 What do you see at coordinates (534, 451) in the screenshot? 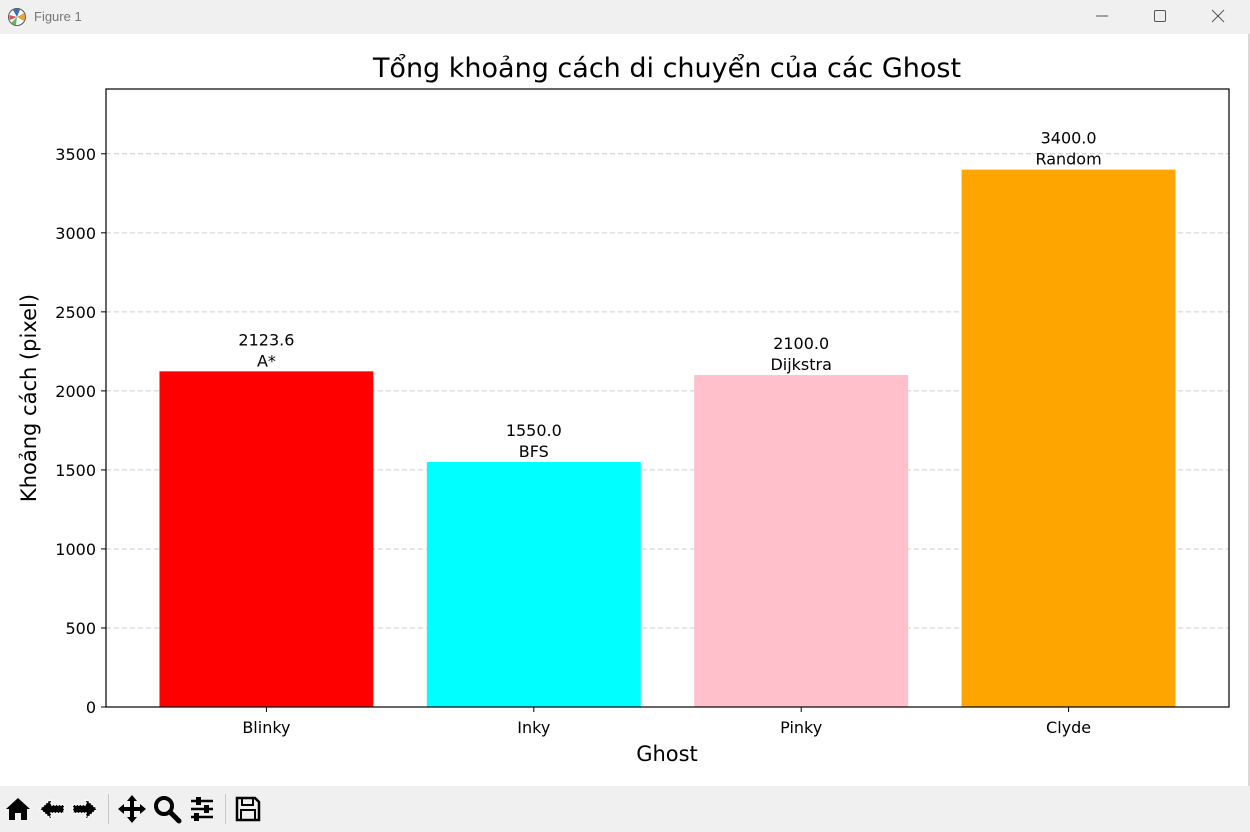
I see `bar-algorithm-label: BFS` at bounding box center [534, 451].